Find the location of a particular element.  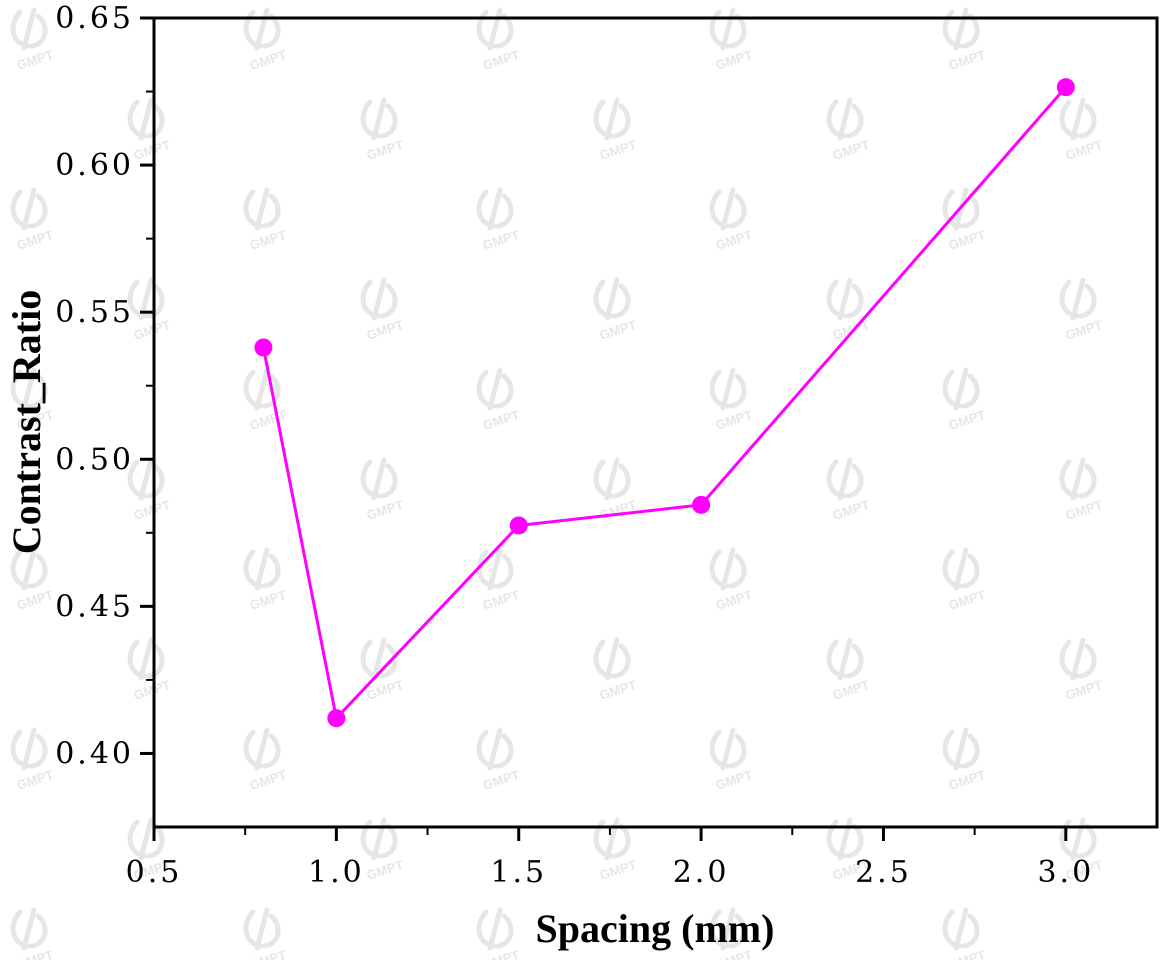

y-axis-title: Contrast_Ratio is located at coordinates (26, 422).